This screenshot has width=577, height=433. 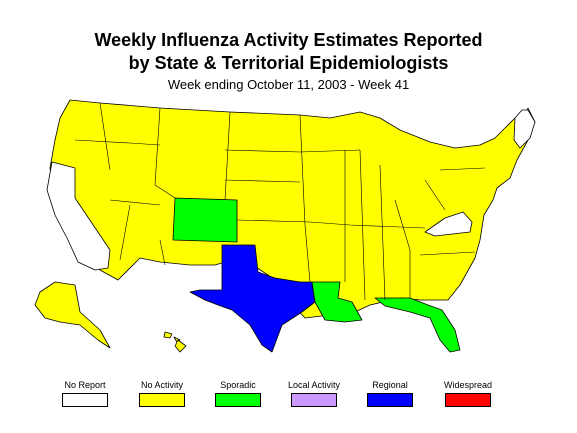 What do you see at coordinates (288, 63) in the screenshot?
I see `map-title-line2: by State & Territorial Epidemiologists` at bounding box center [288, 63].